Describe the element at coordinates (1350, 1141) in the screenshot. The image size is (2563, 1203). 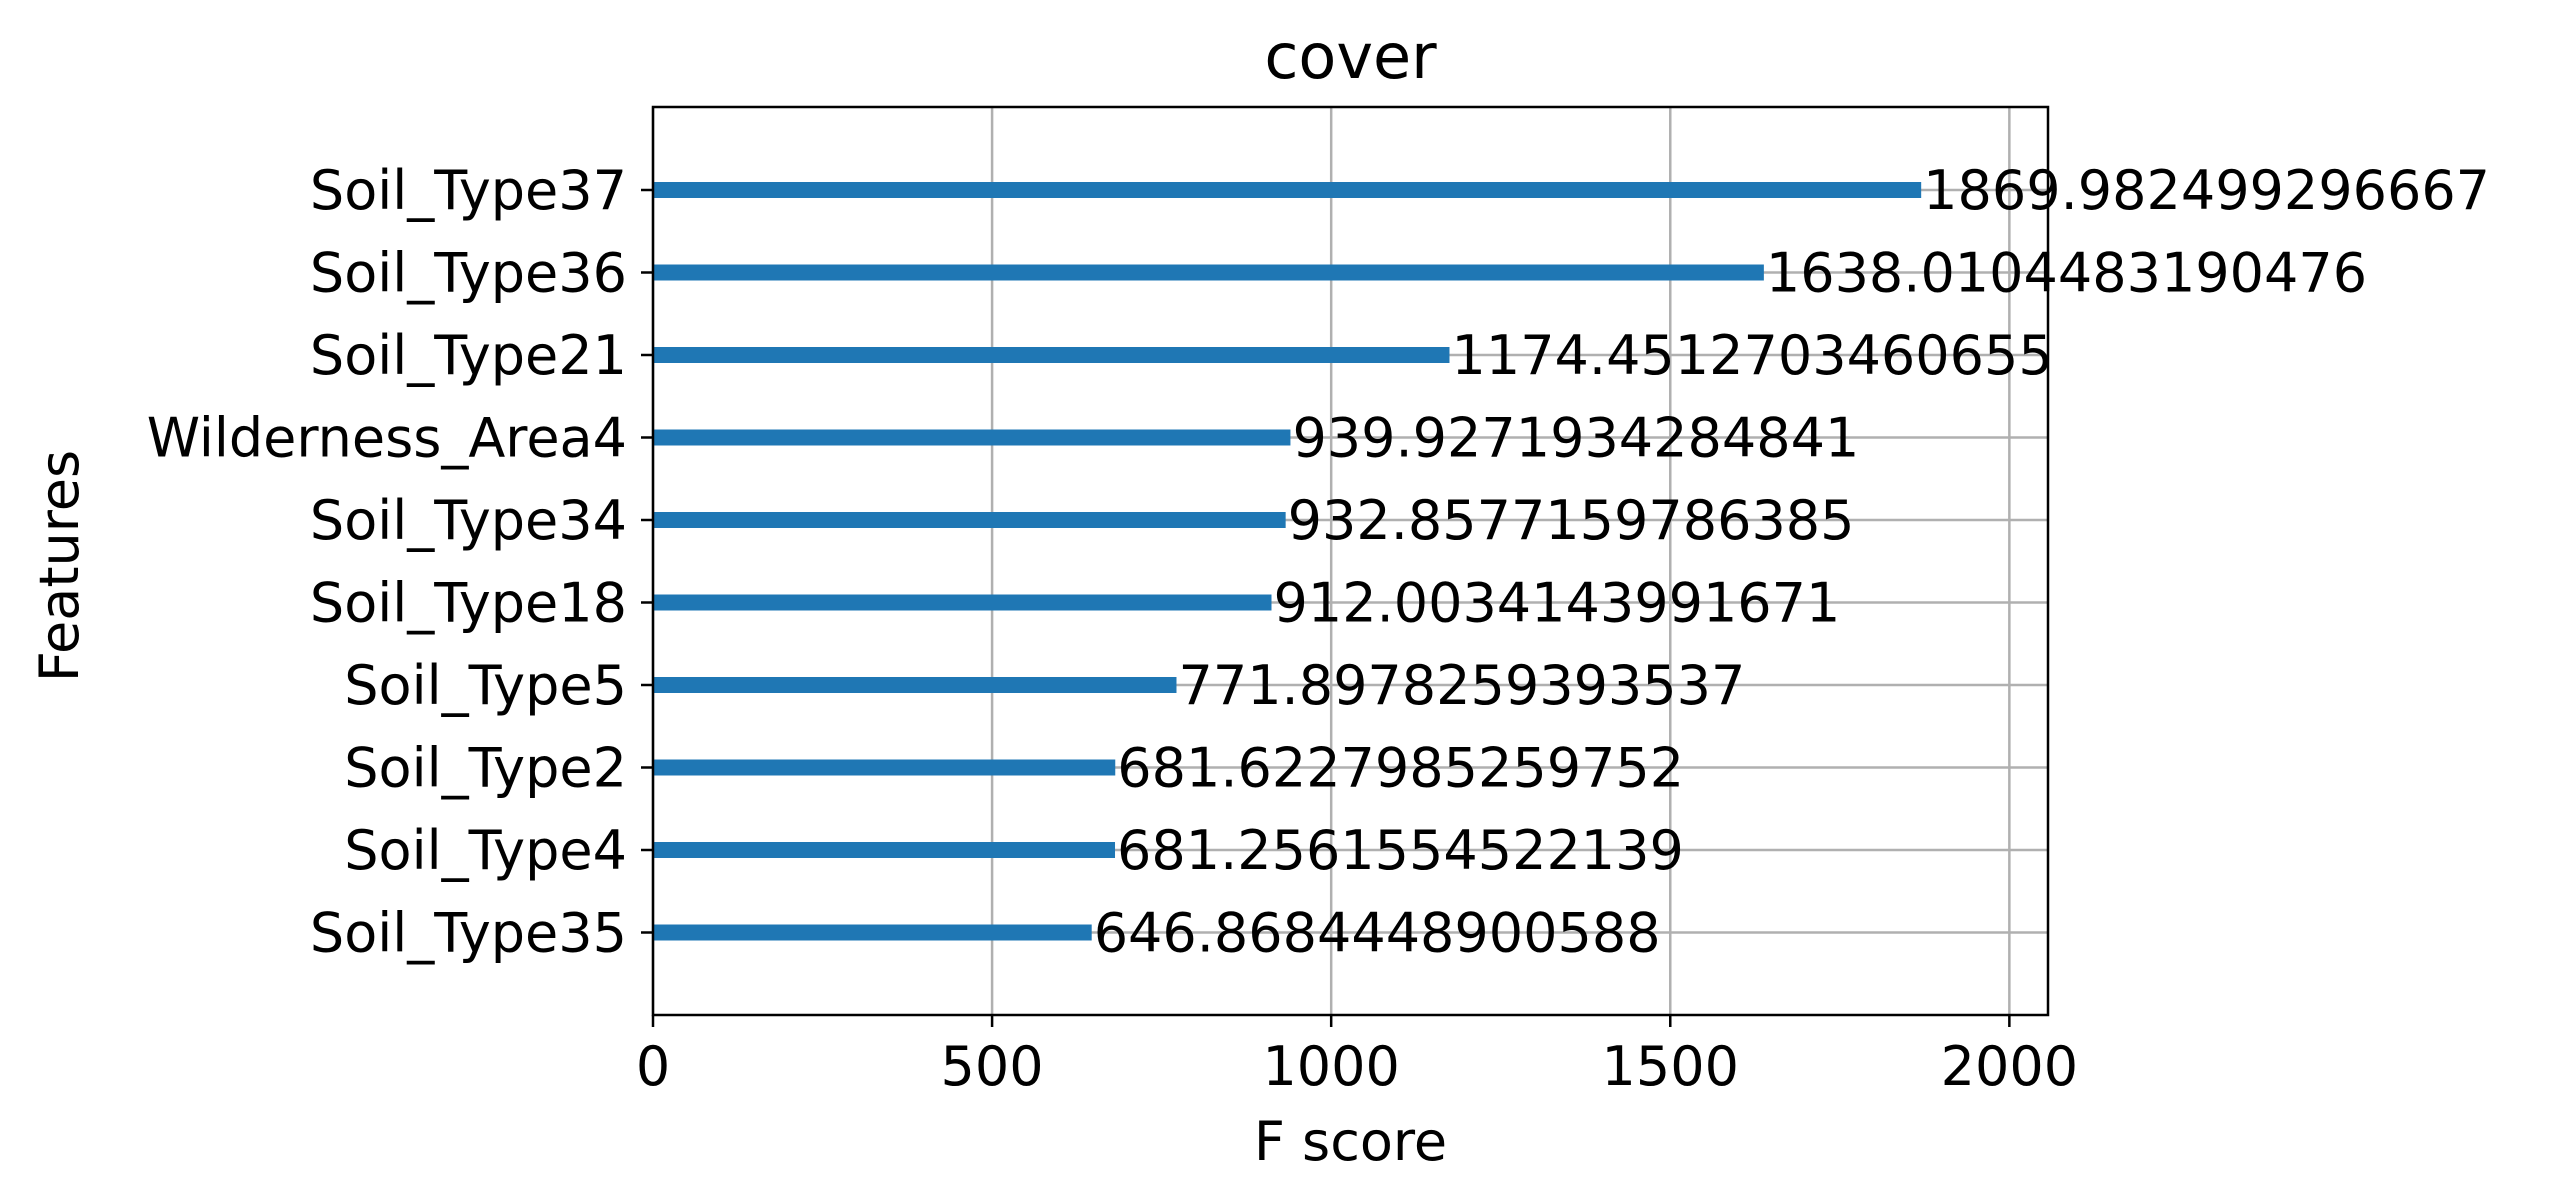
I see `x-axis-label: F score` at that location.